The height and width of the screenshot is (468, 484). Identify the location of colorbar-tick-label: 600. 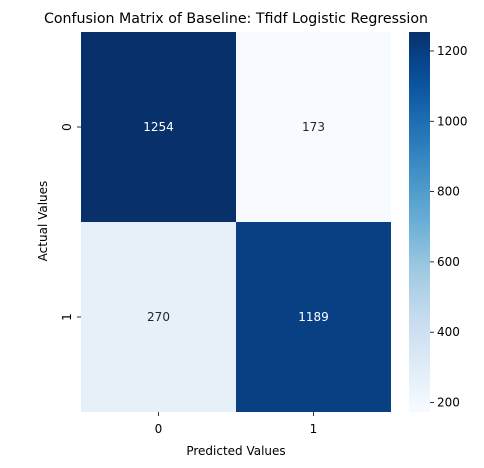
(448, 262).